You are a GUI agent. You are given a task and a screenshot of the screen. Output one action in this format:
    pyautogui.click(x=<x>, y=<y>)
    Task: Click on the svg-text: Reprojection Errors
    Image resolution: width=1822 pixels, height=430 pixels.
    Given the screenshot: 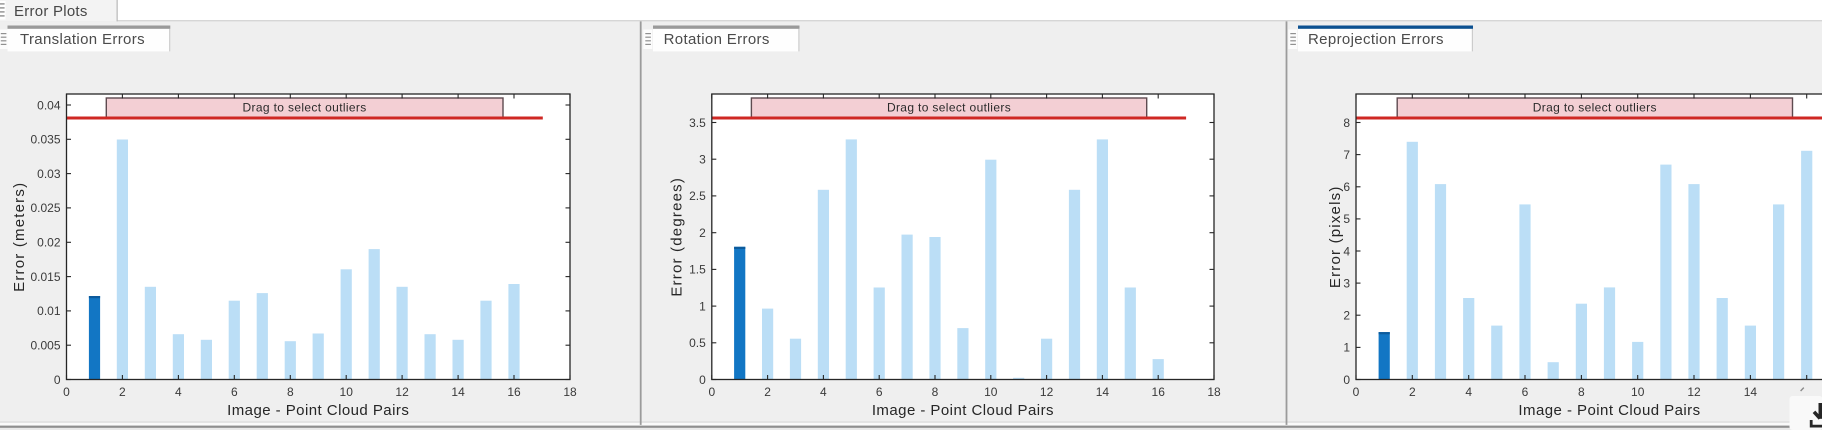 What is the action you would take?
    pyautogui.click(x=1376, y=39)
    